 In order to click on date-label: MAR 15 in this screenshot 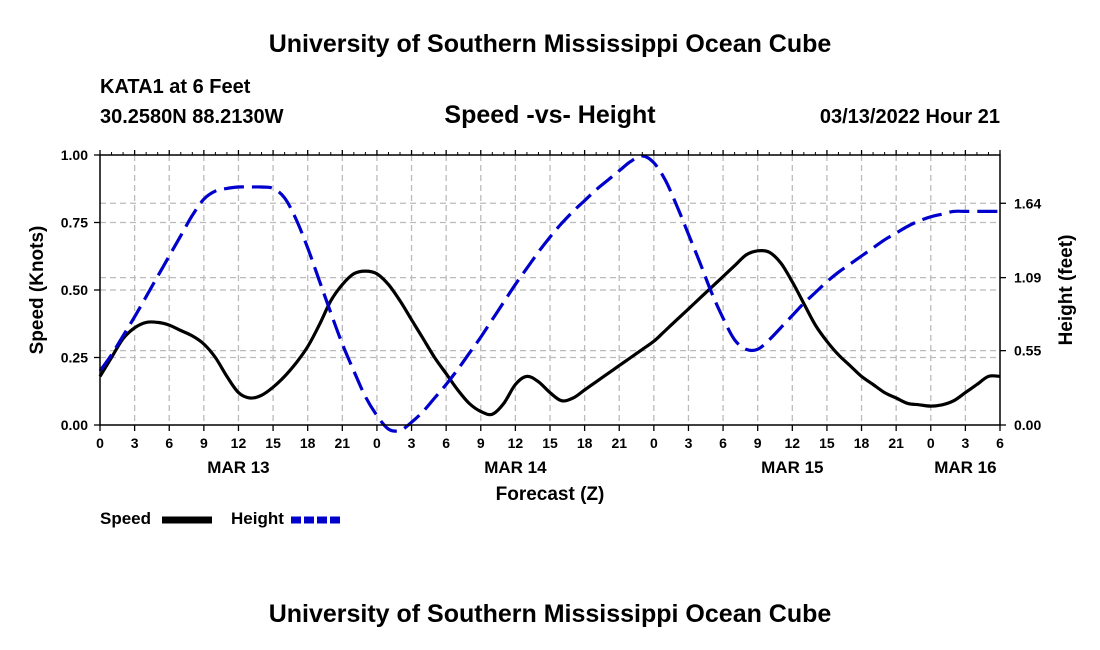, I will do `click(792, 467)`.